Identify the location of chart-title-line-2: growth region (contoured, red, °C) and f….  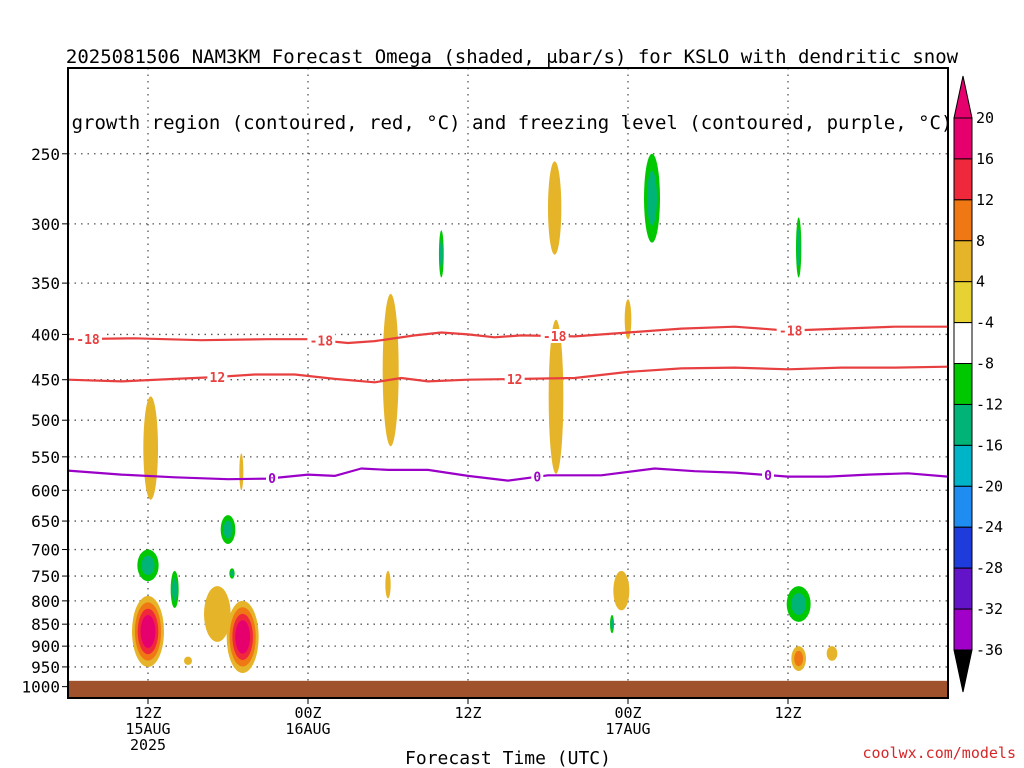
(512, 123).